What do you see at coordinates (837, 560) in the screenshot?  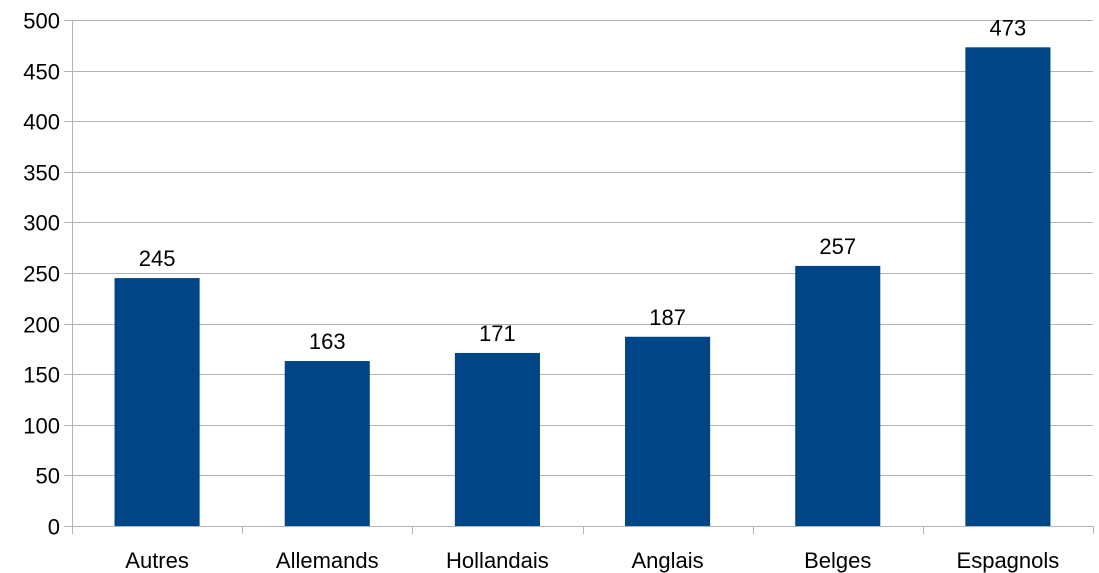 I see `x-category-label: Belges` at bounding box center [837, 560].